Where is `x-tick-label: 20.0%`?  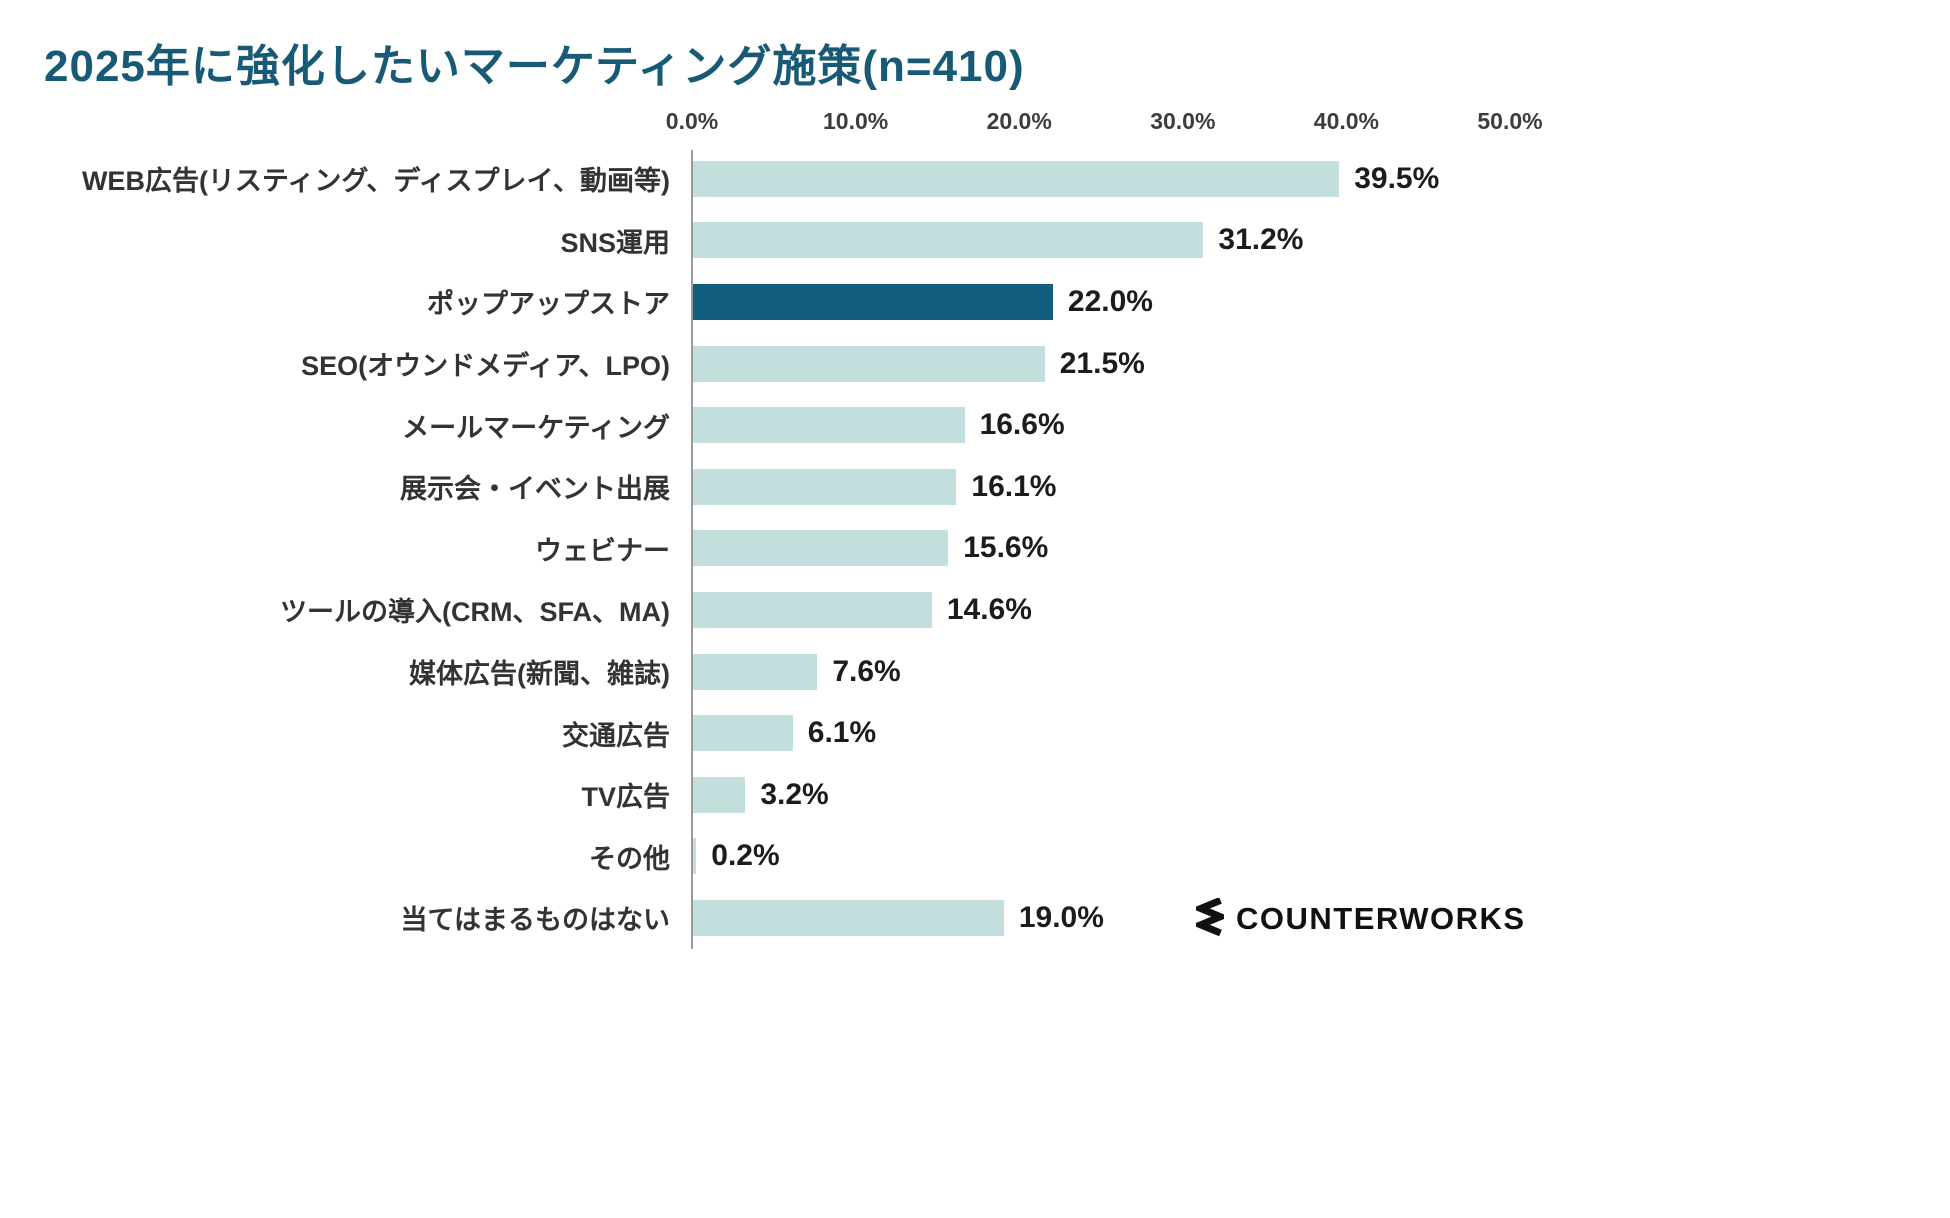
x-tick-label: 20.0% is located at coordinates (1019, 121).